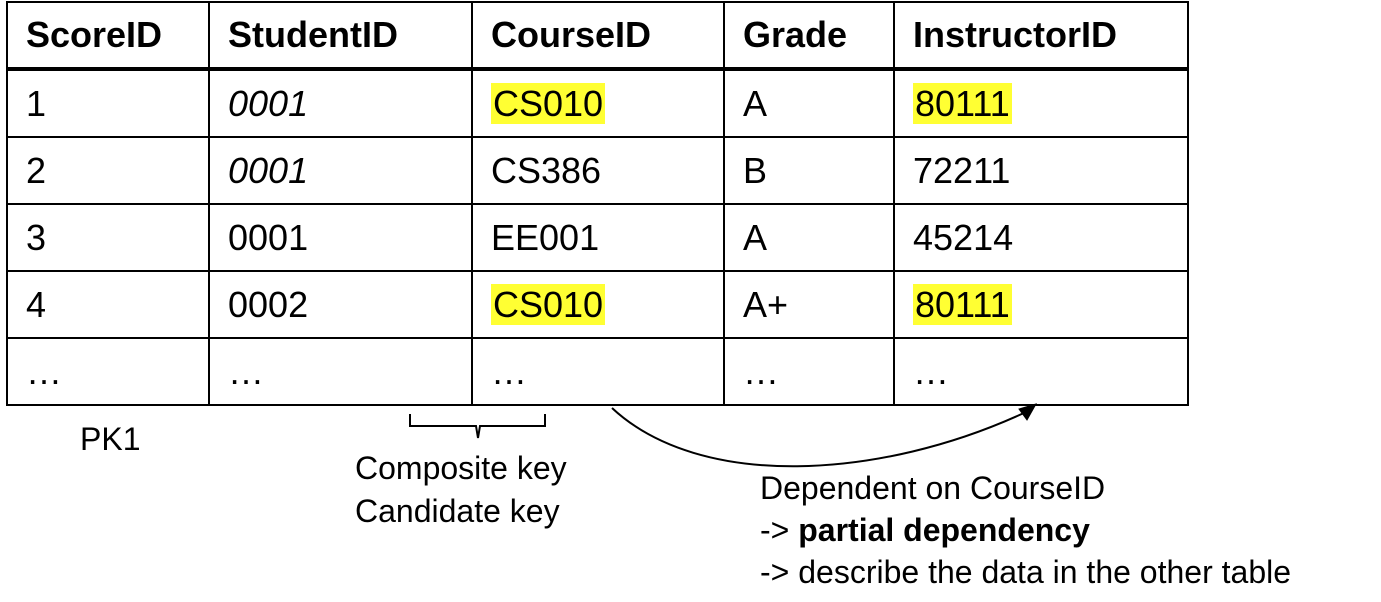  Describe the element at coordinates (809, 36) in the screenshot. I see `header-grade: Grade` at that location.